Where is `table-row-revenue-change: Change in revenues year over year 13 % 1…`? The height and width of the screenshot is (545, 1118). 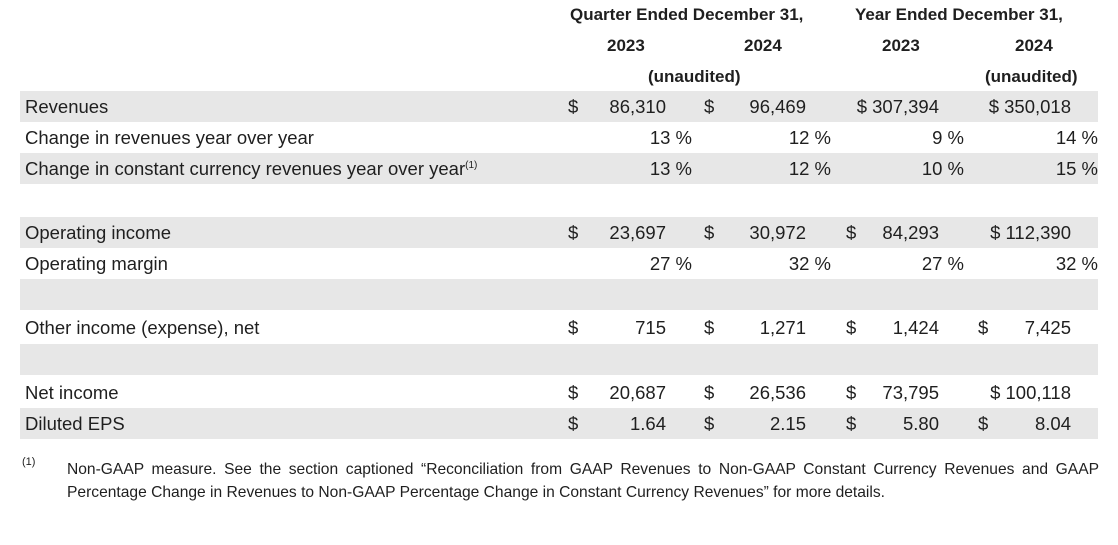 table-row-revenue-change: Change in revenues year over year 13 % 1… is located at coordinates (559, 137).